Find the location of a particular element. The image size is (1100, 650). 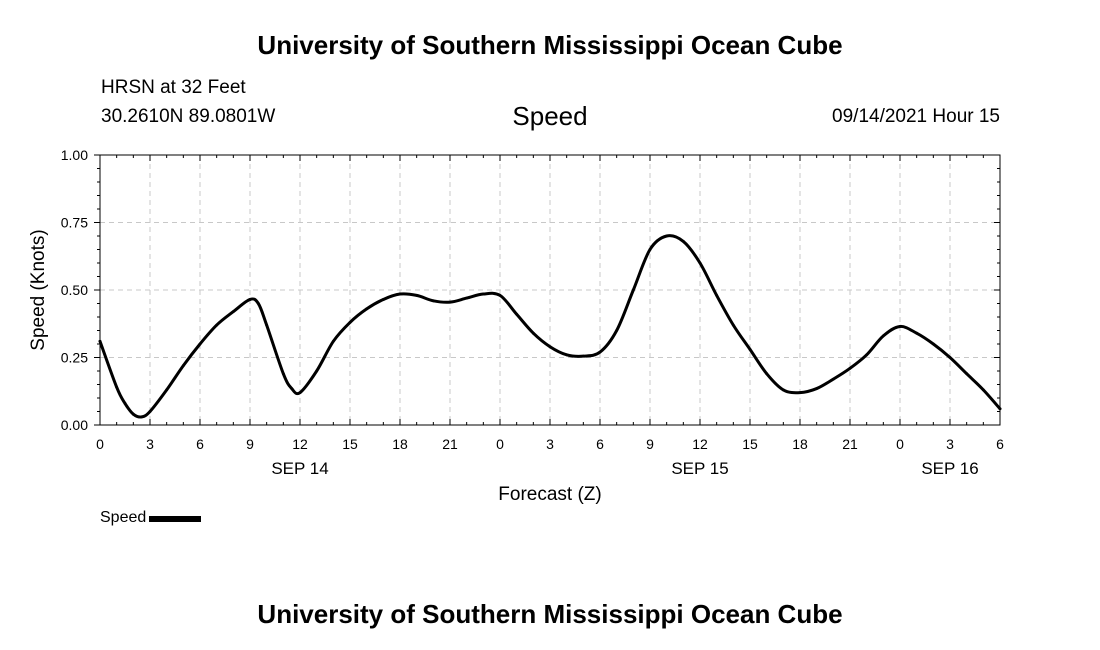

y-tick-label: 1.00 is located at coordinates (74, 155).